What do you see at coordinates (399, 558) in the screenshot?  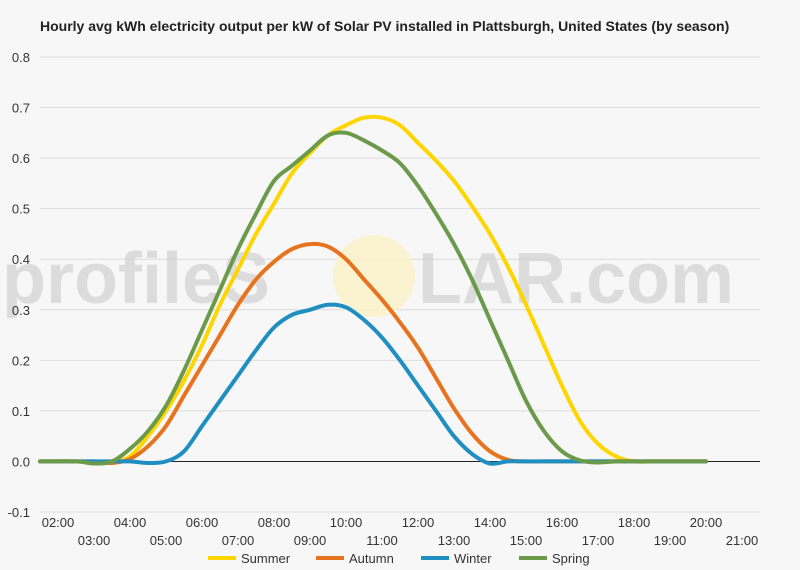 I see `legend: Summer Autumn Winter Spring` at bounding box center [399, 558].